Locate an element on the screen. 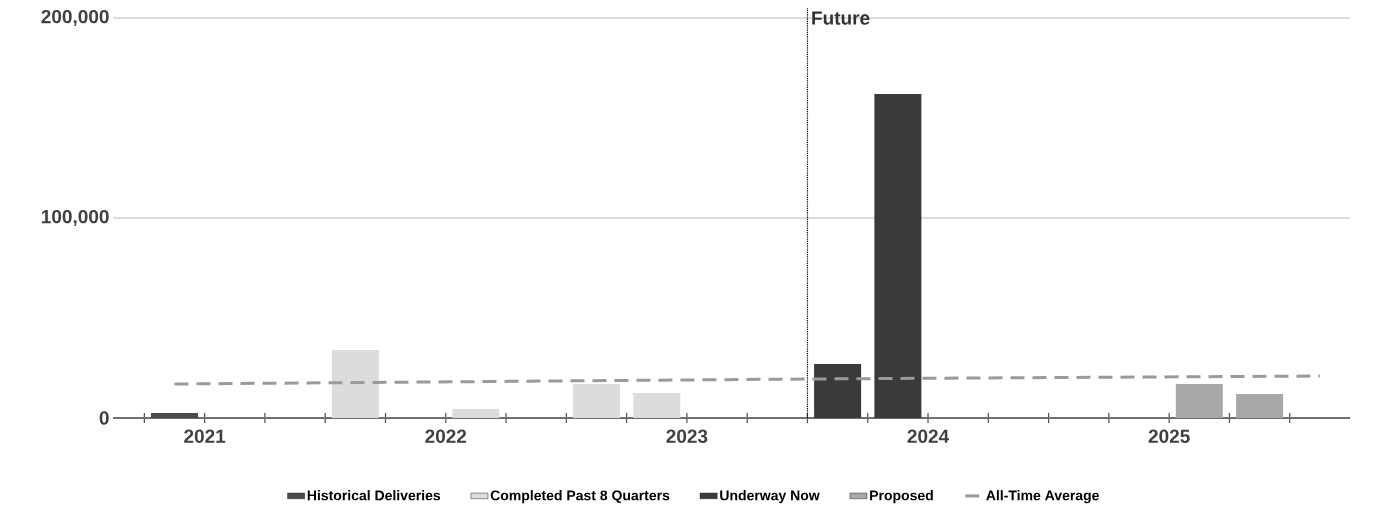 The width and height of the screenshot is (1392, 514). x-tick-label: 2025 is located at coordinates (1169, 436).